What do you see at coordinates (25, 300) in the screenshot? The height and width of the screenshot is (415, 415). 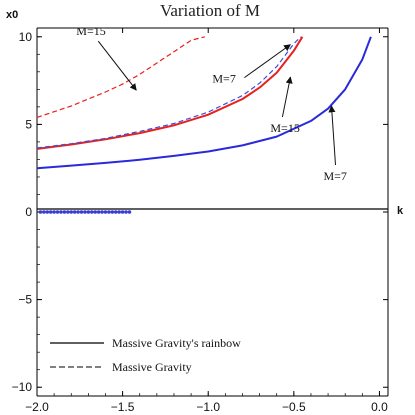 I see `y-tick-label: −5` at bounding box center [25, 300].